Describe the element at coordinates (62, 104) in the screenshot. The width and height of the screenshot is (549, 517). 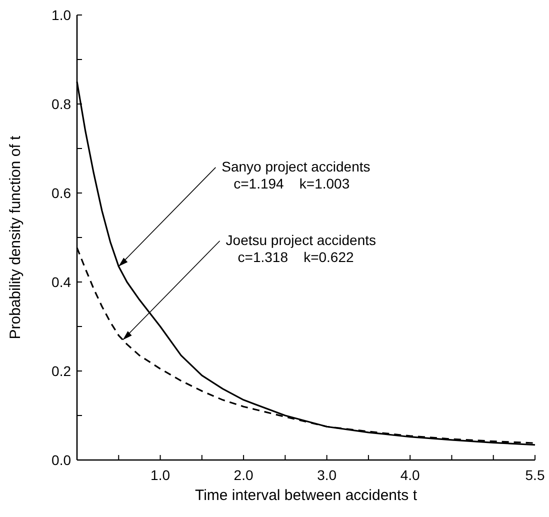
I see `y-tick-label: 0.8` at that location.